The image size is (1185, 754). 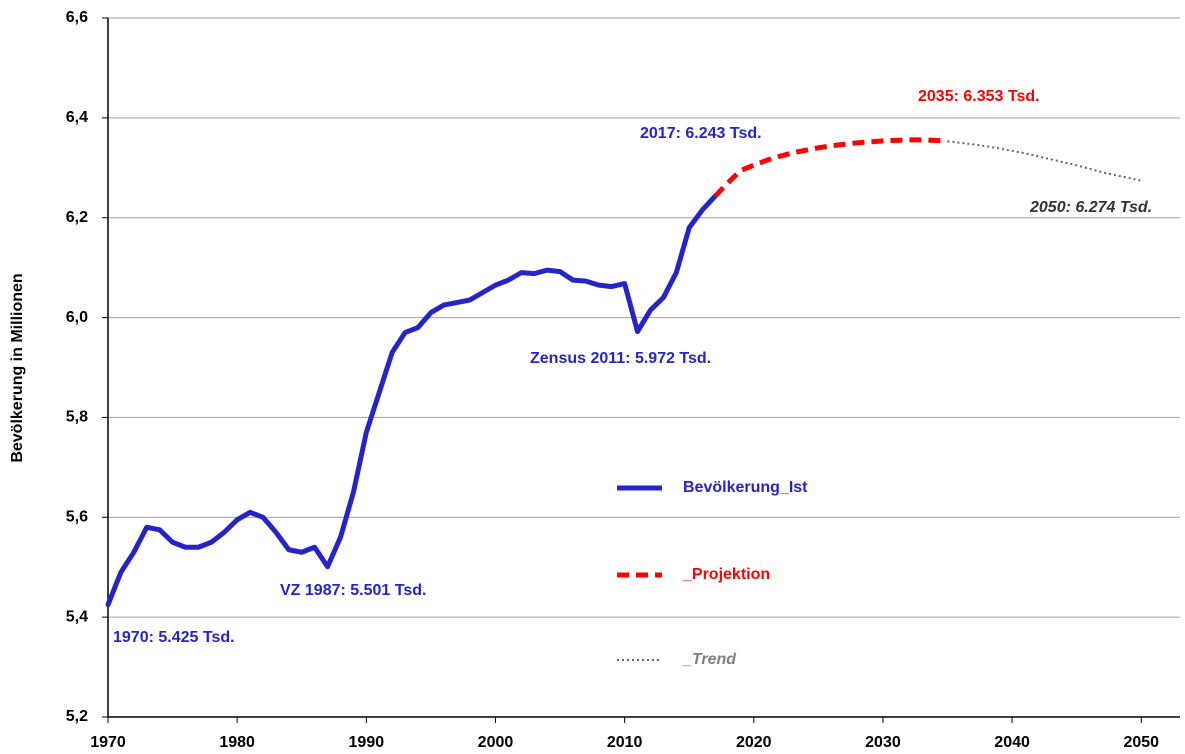 I want to click on x-tick-label: 1970, so click(x=108, y=742).